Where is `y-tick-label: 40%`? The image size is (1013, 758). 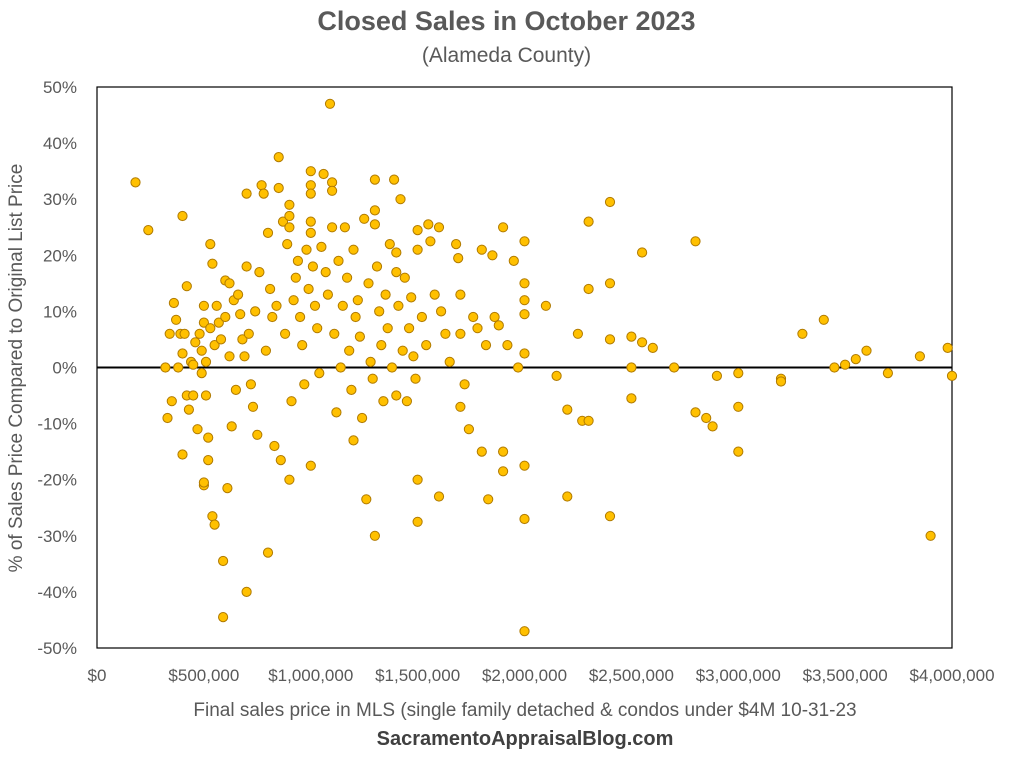
y-tick-label: 40% is located at coordinates (60, 143).